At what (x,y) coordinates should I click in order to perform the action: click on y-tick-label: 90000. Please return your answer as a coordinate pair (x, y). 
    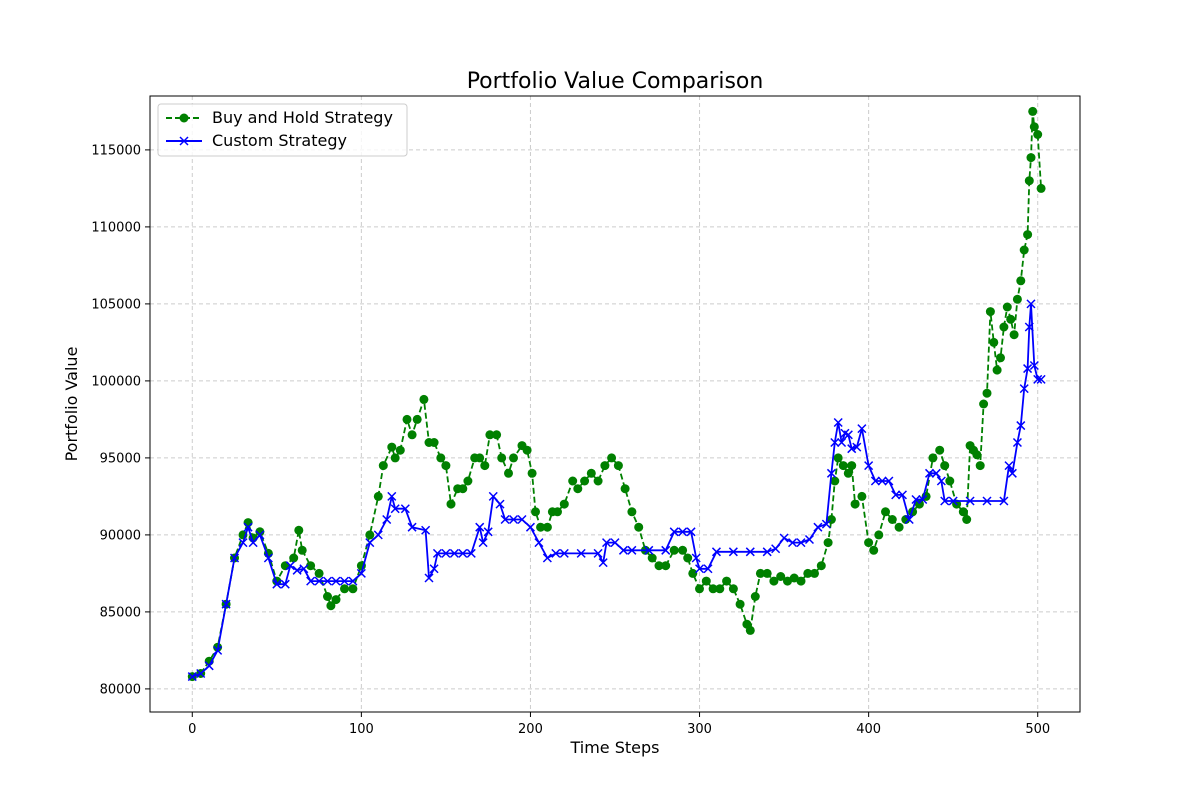
    Looking at the image, I should click on (120, 535).